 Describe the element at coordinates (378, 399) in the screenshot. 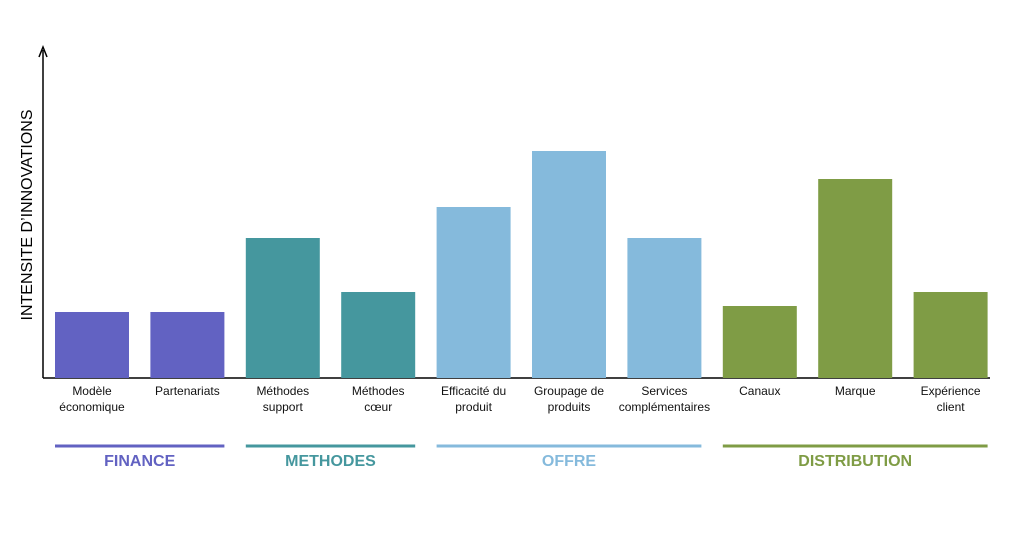

I see `x-tick-label: Méthodes cœur` at that location.